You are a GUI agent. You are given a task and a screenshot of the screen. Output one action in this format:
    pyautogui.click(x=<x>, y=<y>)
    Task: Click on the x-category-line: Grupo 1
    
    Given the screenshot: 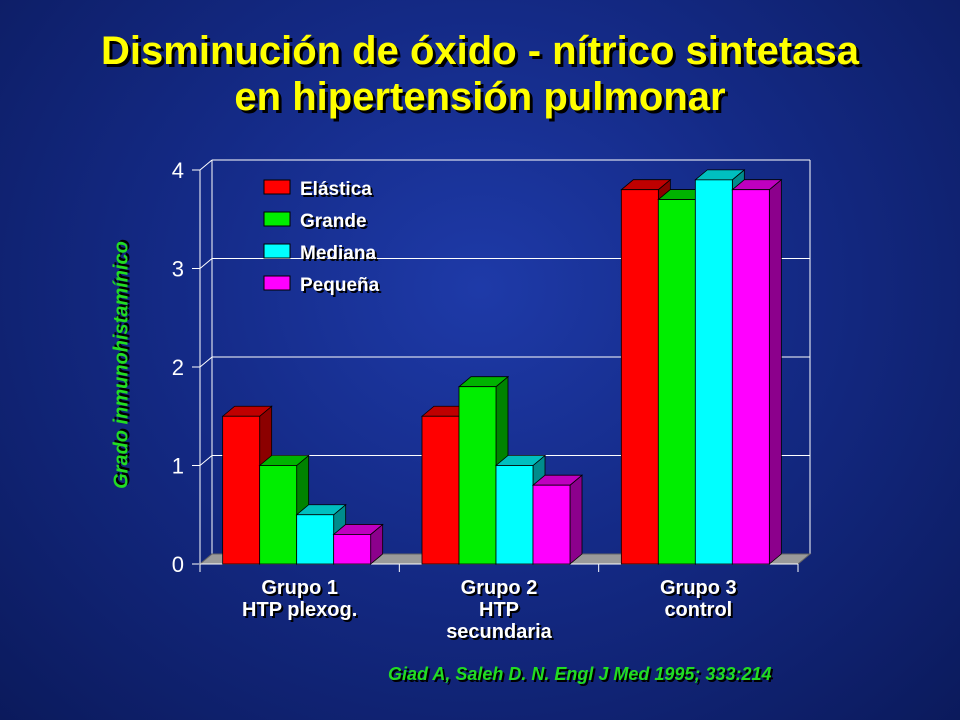 What is the action you would take?
    pyautogui.click(x=299, y=588)
    